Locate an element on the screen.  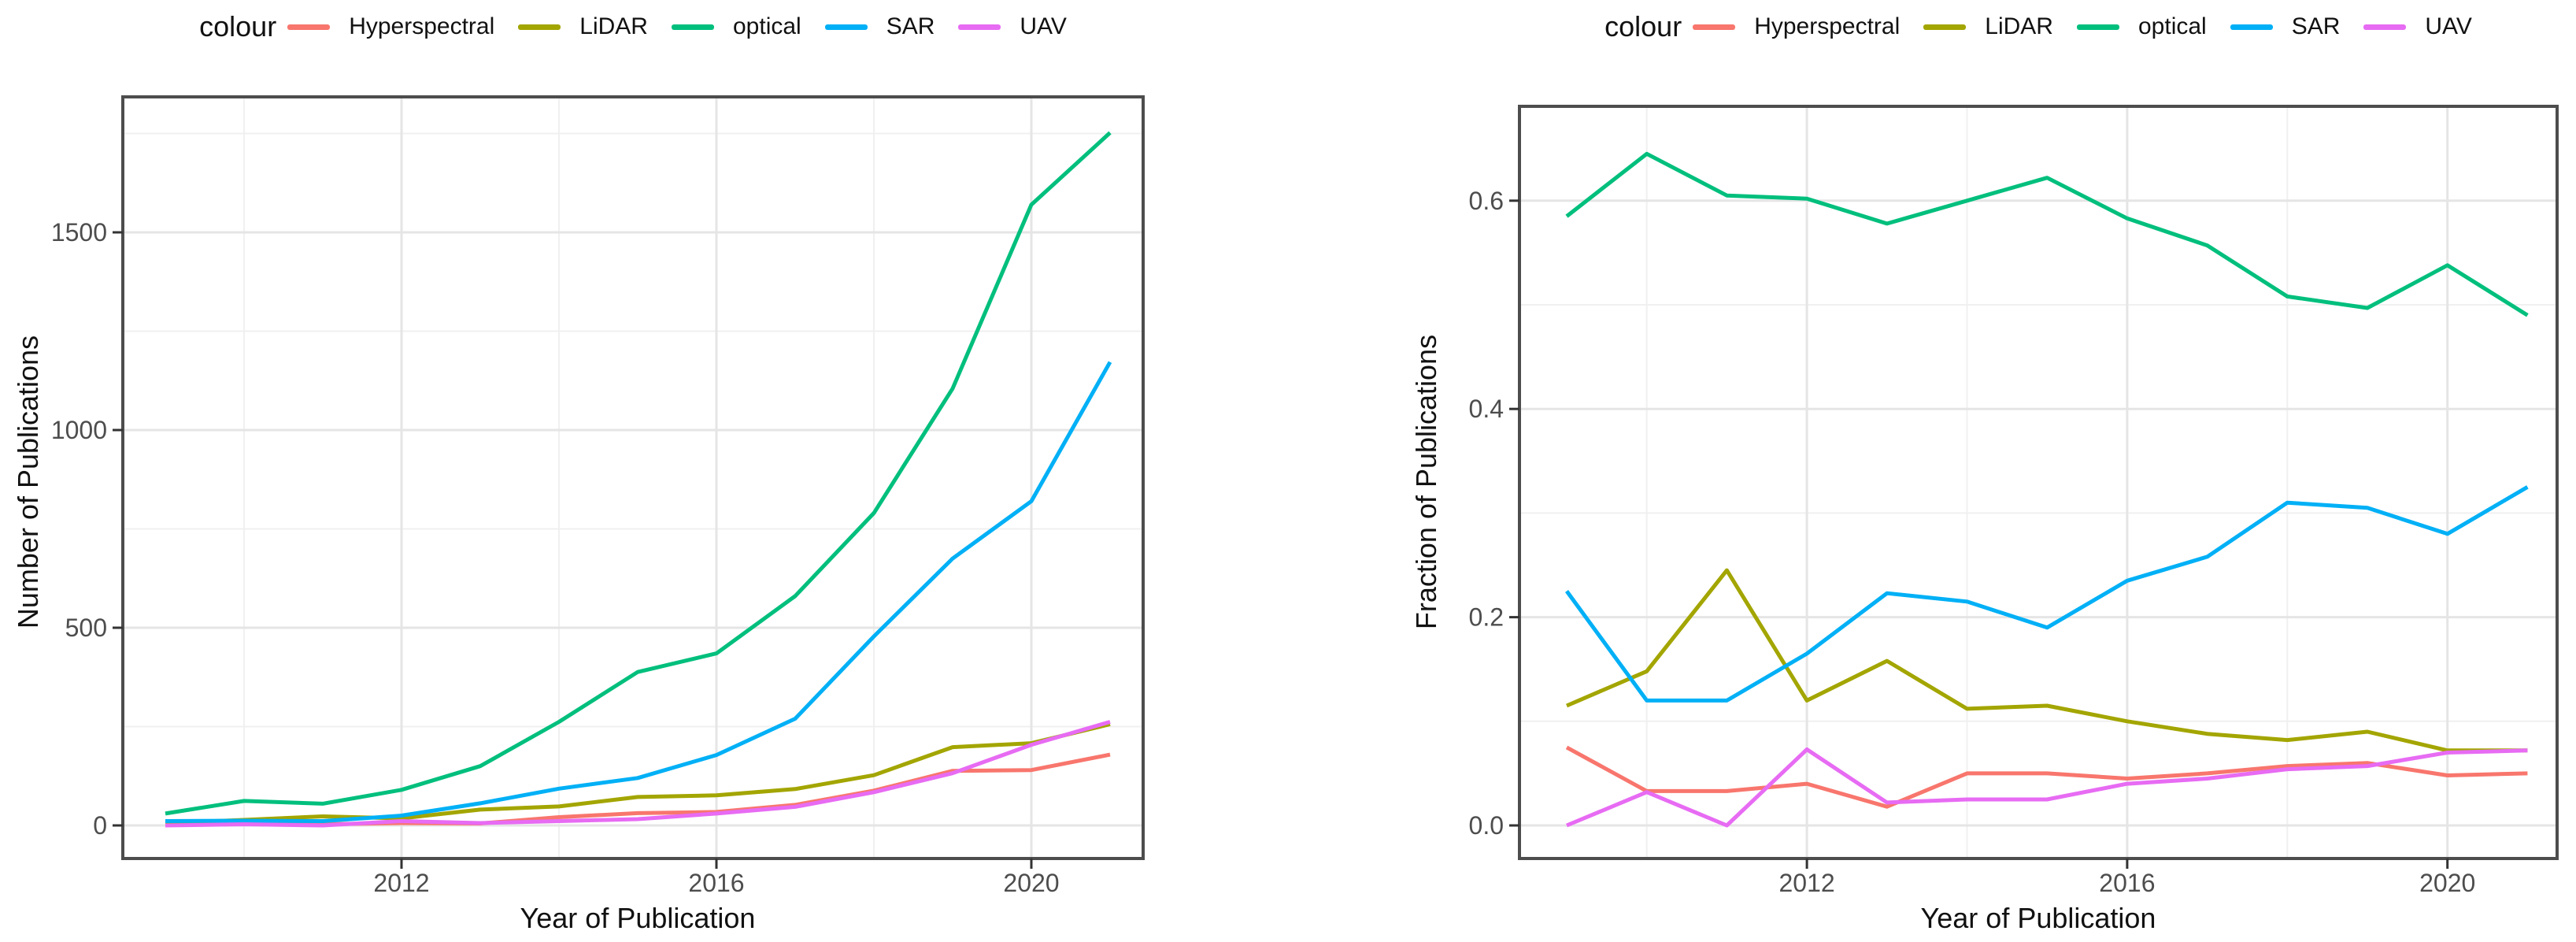
left-line-UAV is located at coordinates (638, 774).